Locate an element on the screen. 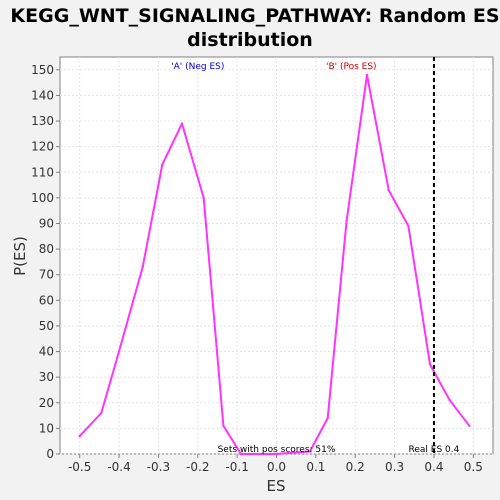 This screenshot has height=500, width=500. chart-title-line-1: KEGG_WNT_SIGNALING_PATHWAY: Random ES is located at coordinates (254, 16).